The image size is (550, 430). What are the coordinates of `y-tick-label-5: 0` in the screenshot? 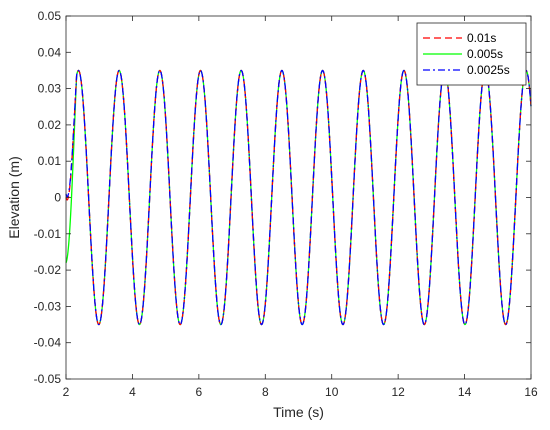 It's located at (57, 198).